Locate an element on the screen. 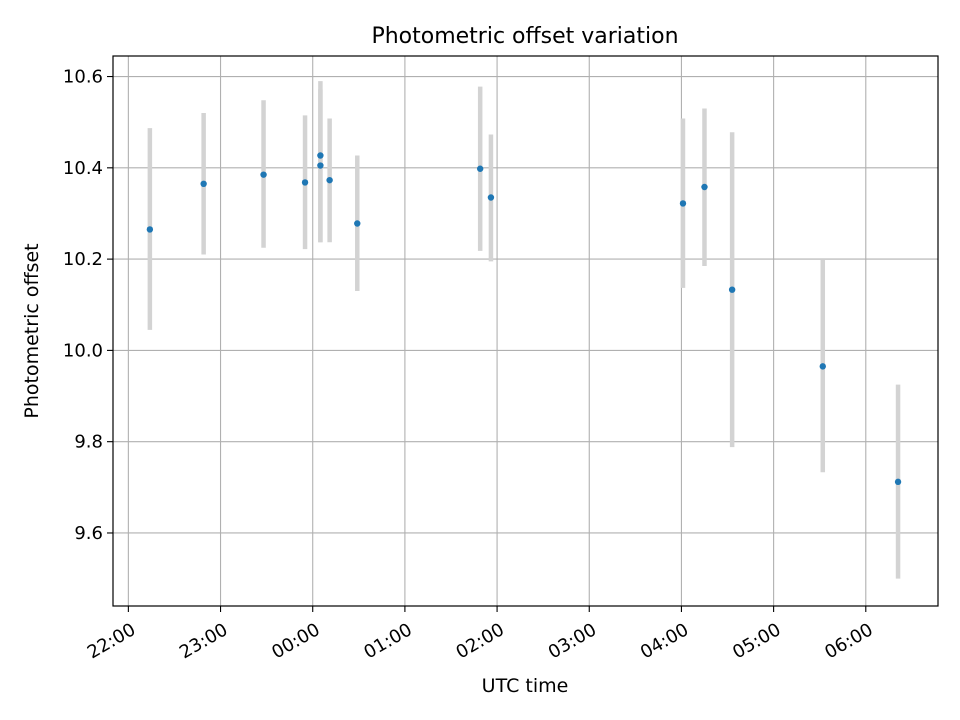 Image resolution: width=960 pixels, height=720 pixels. x-tick-label: 06:00 is located at coordinates (848, 641).